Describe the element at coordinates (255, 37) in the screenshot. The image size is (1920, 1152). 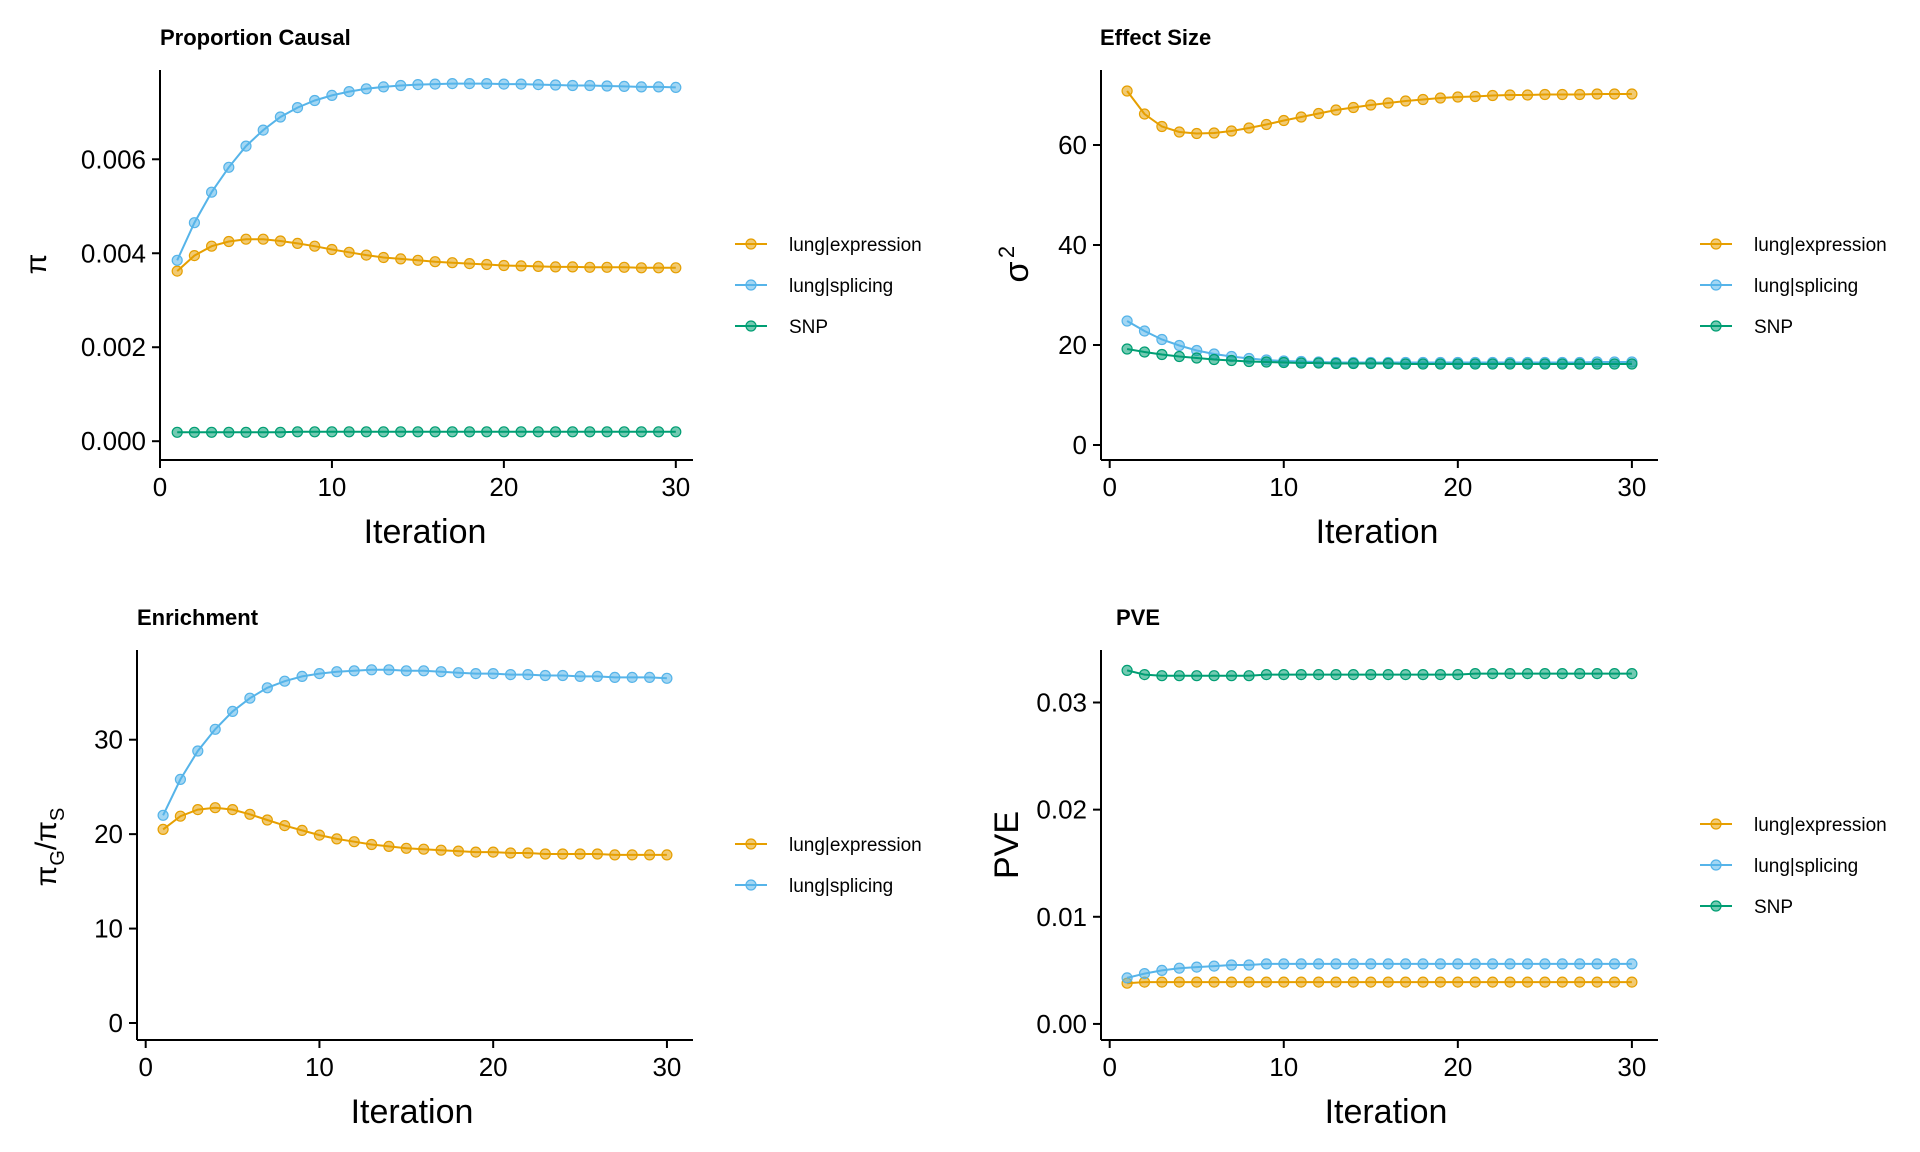
I see `panel-title: Proportion Causal` at that location.